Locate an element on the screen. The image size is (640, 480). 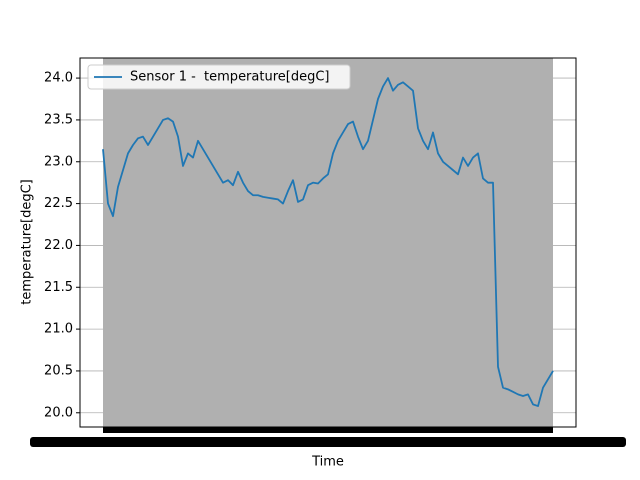
x-tick-labels-overlap is located at coordinates (328, 442).